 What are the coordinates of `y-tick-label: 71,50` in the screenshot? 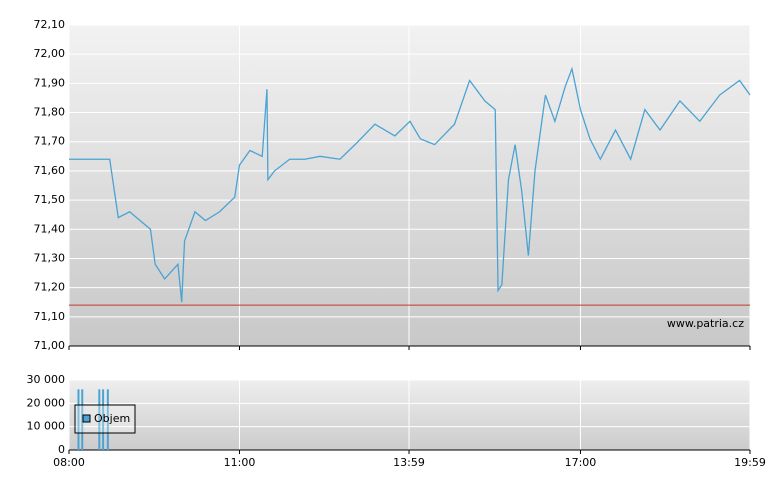 It's located at (50, 199).